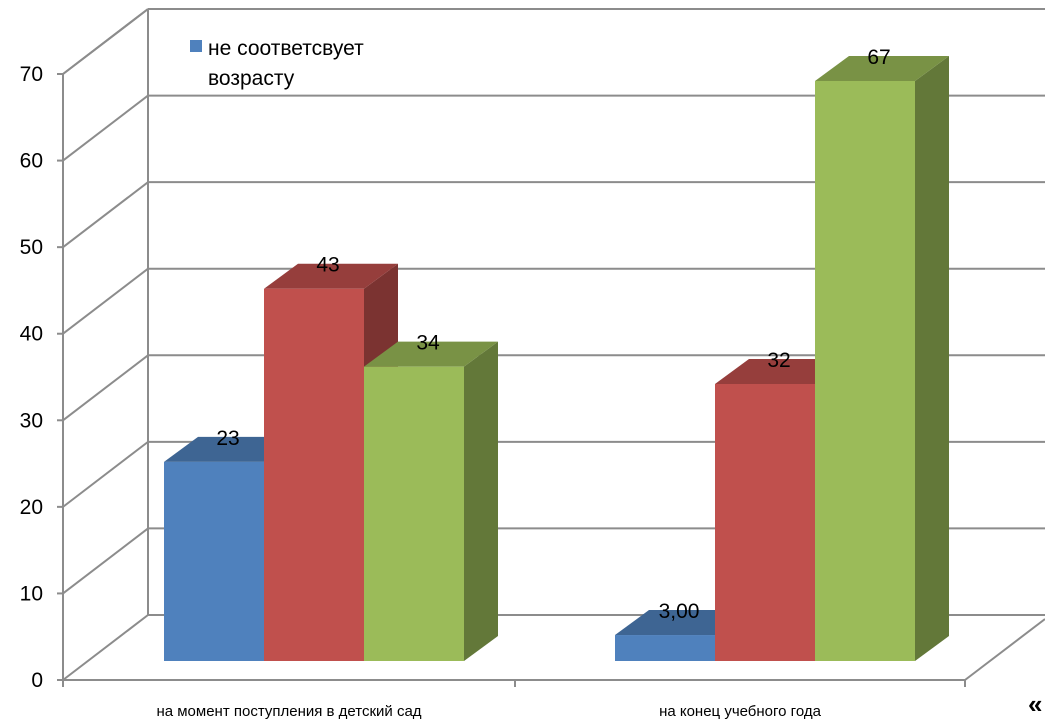 The image size is (1045, 719). I want to click on corner-mark: «, so click(1035, 704).